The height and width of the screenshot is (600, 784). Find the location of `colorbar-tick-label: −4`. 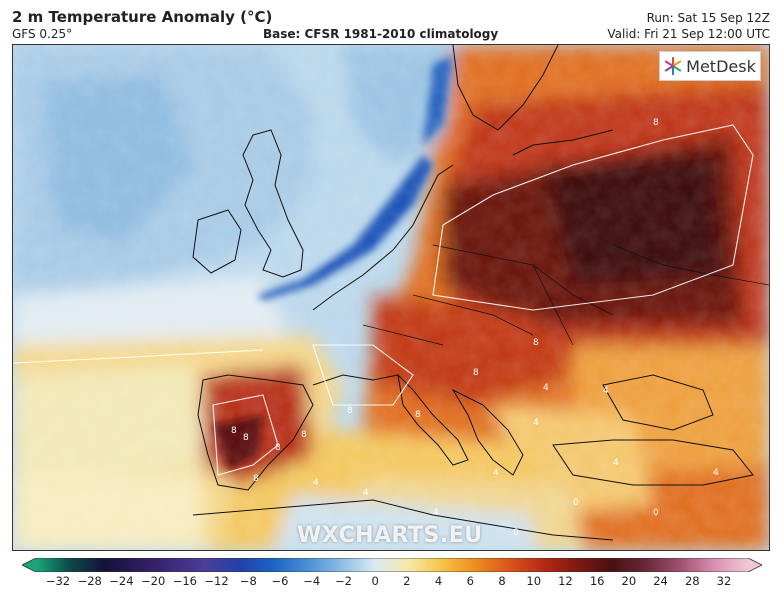

colorbar-tick-label: −4 is located at coordinates (312, 581).